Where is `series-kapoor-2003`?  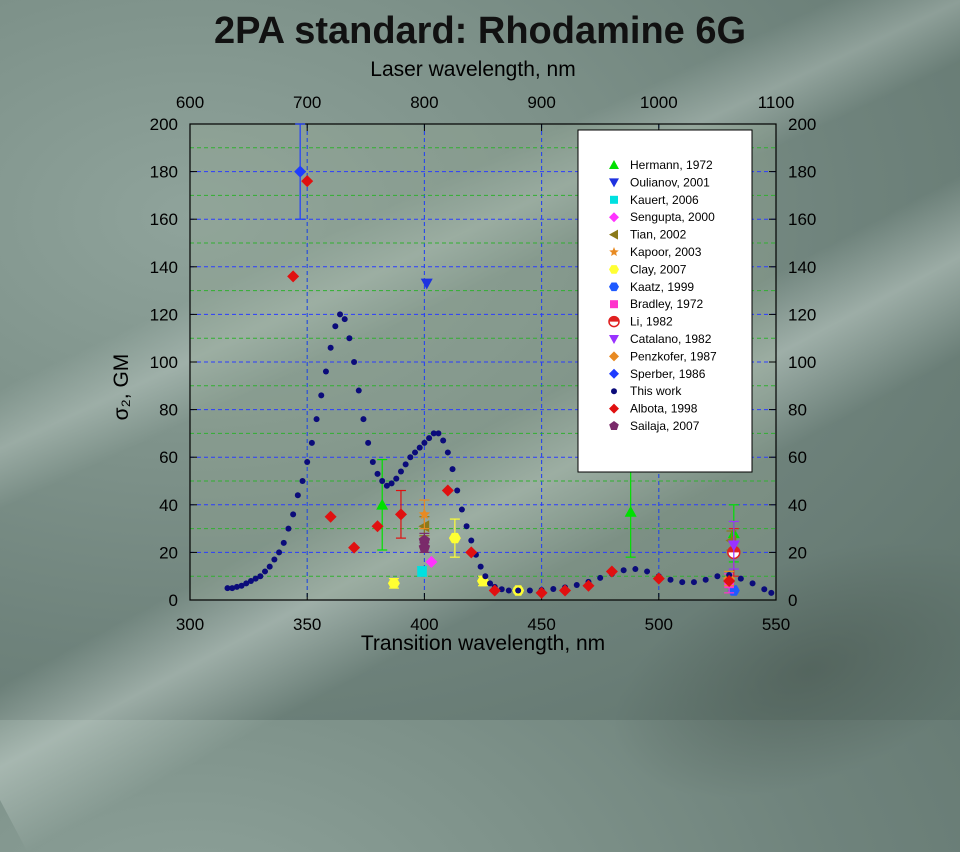
series-kapoor-2003 is located at coordinates (424, 514).